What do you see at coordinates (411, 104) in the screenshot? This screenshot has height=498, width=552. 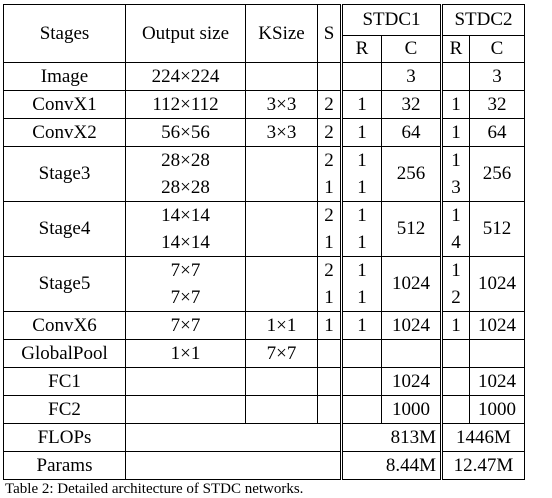 I see `stdc1-c-cell: 32` at bounding box center [411, 104].